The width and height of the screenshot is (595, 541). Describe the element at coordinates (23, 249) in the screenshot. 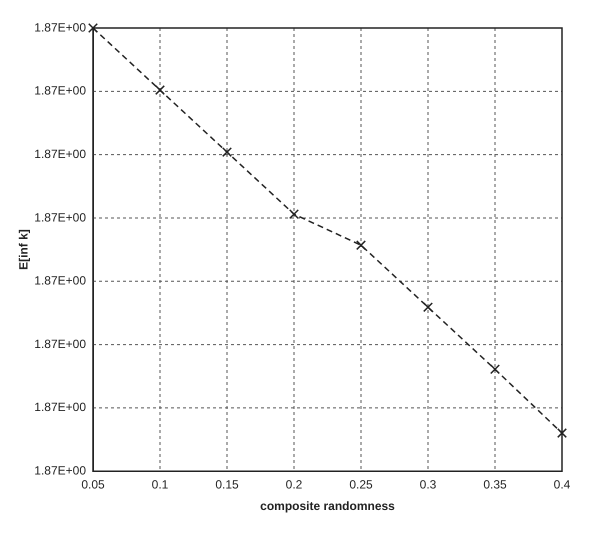

I see `y-axis-title: E[inf k]` at that location.